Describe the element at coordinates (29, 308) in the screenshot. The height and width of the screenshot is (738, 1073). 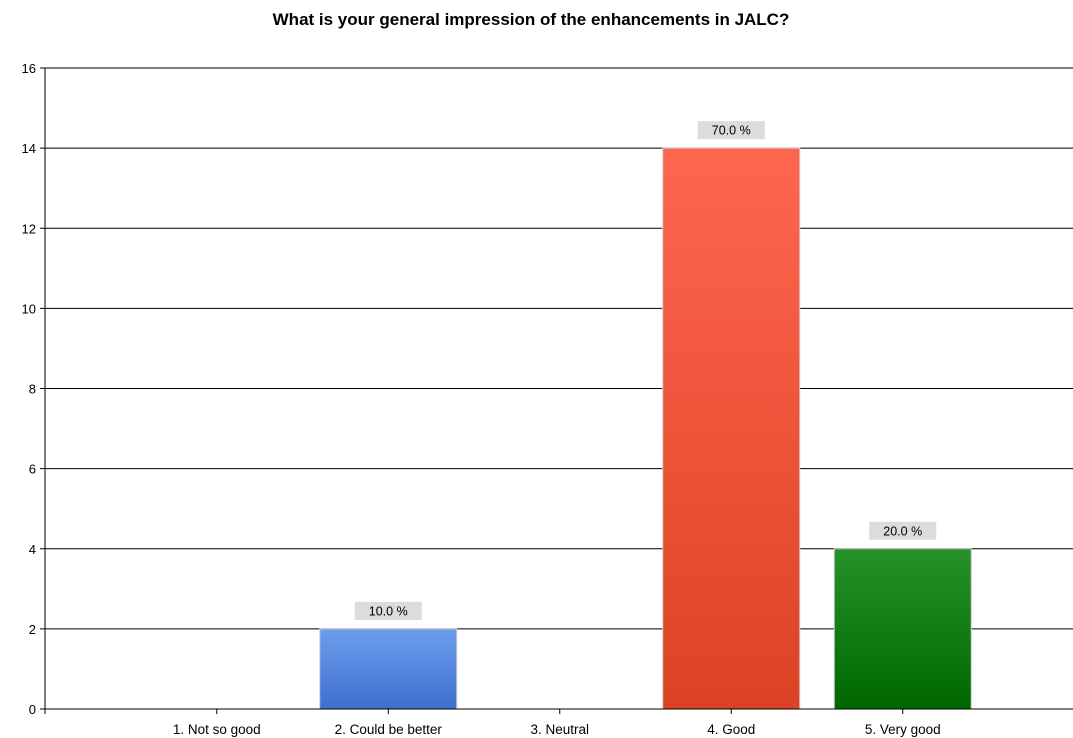
I see `y-tick-label: 10` at that location.